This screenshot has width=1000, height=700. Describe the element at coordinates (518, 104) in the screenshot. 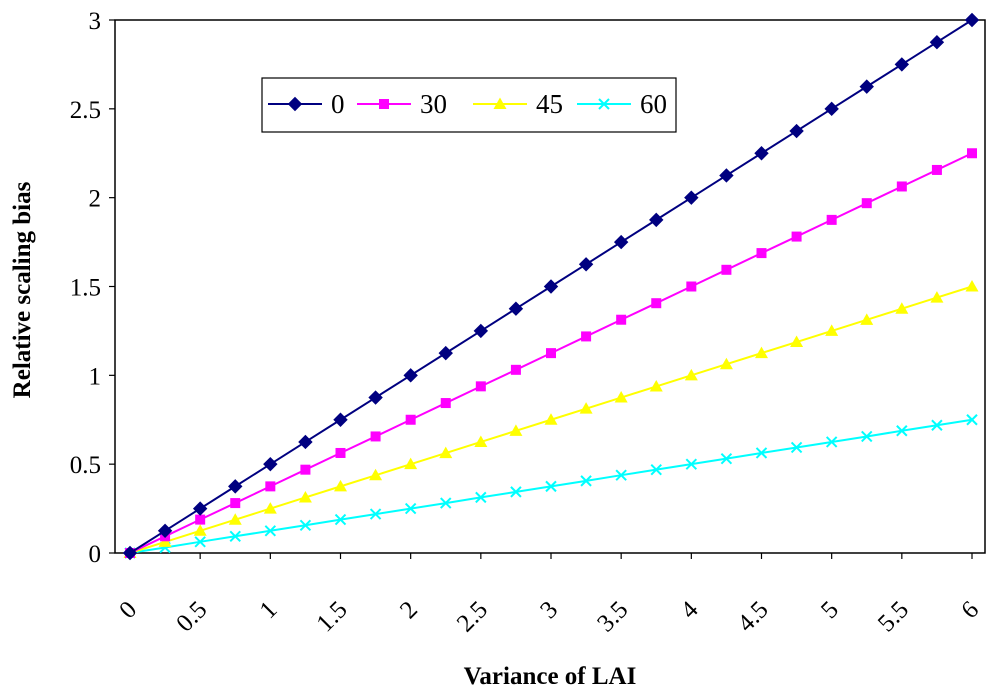

I see `legend-45: 45` at that location.